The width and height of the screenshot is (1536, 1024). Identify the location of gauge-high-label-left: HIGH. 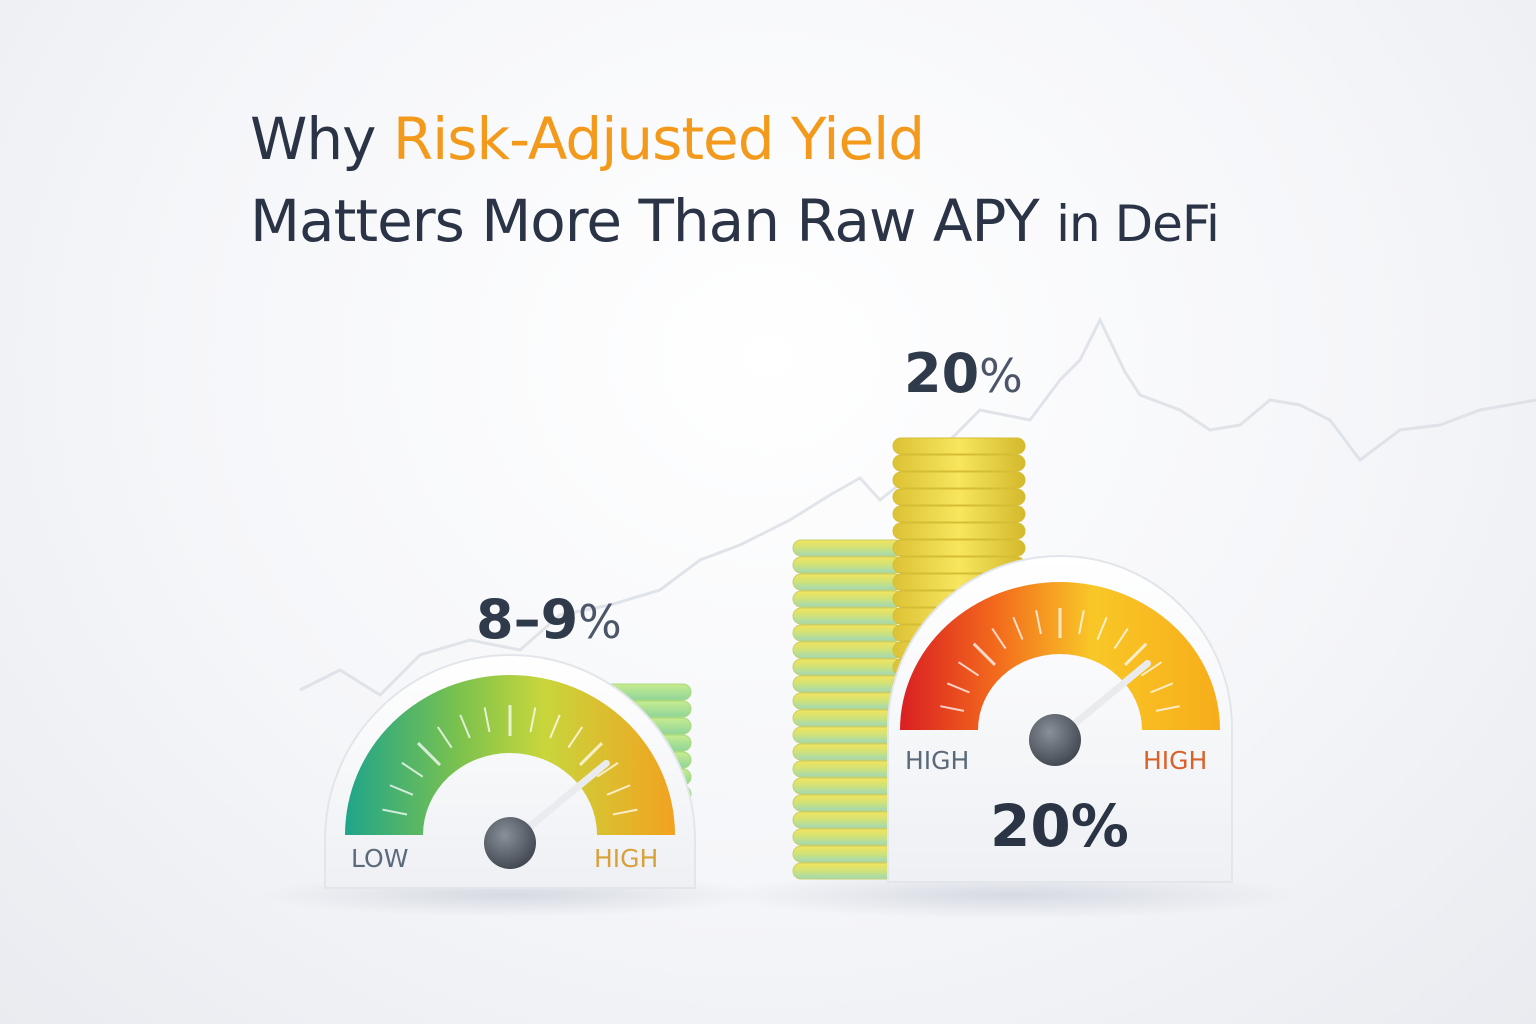
(626, 858).